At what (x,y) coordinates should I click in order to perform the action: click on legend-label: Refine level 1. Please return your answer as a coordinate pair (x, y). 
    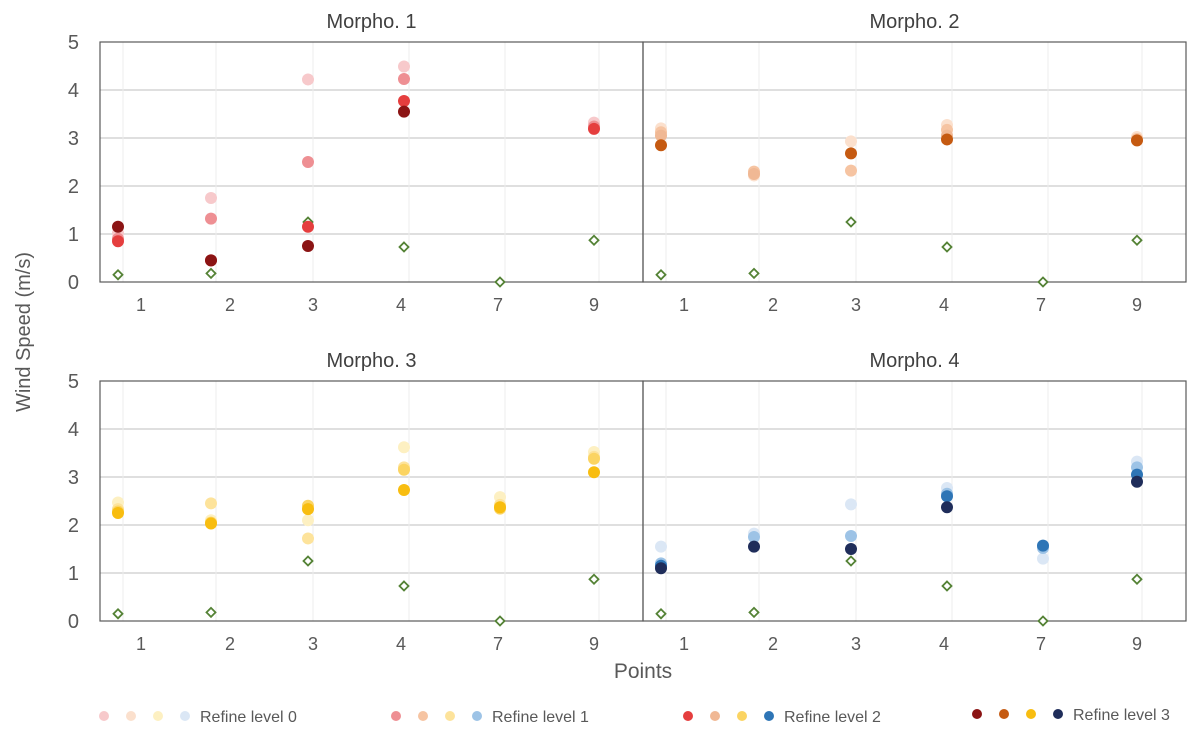
    Looking at the image, I should click on (540, 717).